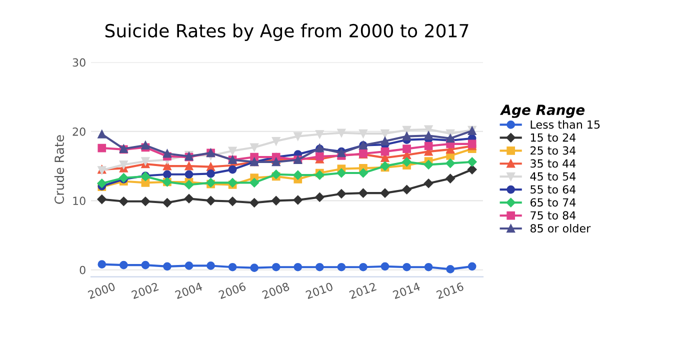  What do you see at coordinates (83, 270) in the screenshot?
I see `y-tick-label: 0` at bounding box center [83, 270].